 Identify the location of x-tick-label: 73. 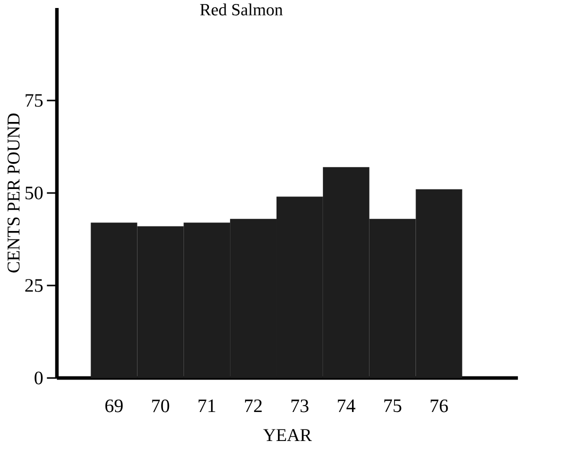
(299, 406).